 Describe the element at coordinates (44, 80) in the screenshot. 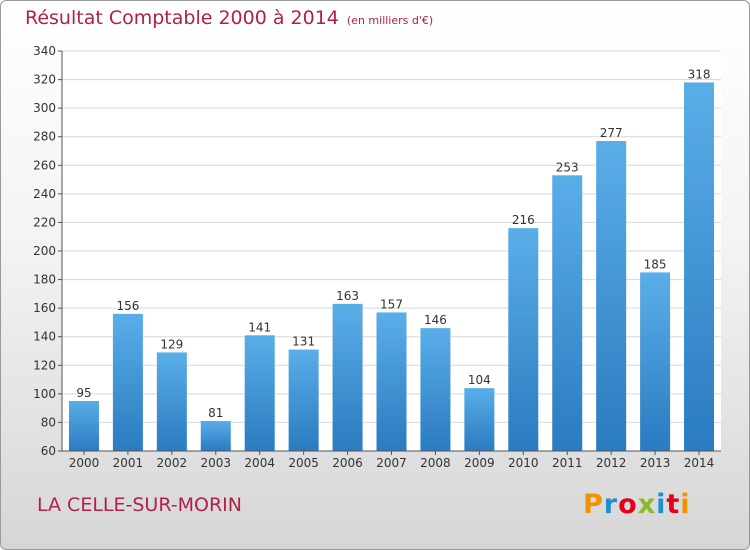

I see `y-tick-label: 320` at that location.